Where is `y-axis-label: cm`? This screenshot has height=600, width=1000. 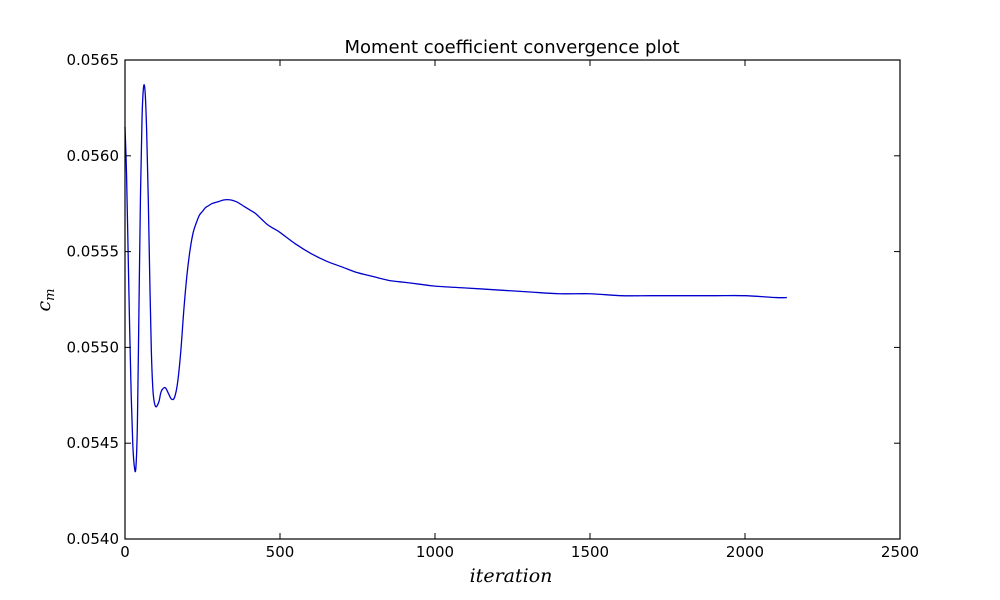
y-axis-label: cm is located at coordinates (45, 300).